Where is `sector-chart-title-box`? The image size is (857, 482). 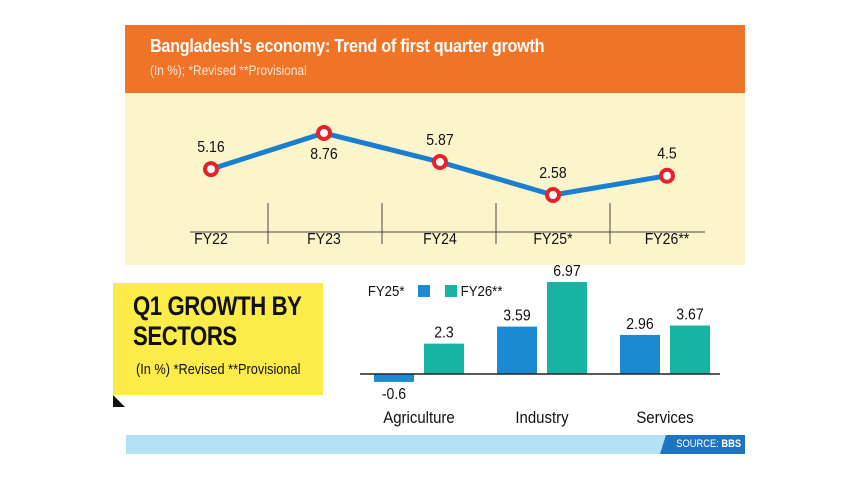
sector-chart-title-box is located at coordinates (218, 339).